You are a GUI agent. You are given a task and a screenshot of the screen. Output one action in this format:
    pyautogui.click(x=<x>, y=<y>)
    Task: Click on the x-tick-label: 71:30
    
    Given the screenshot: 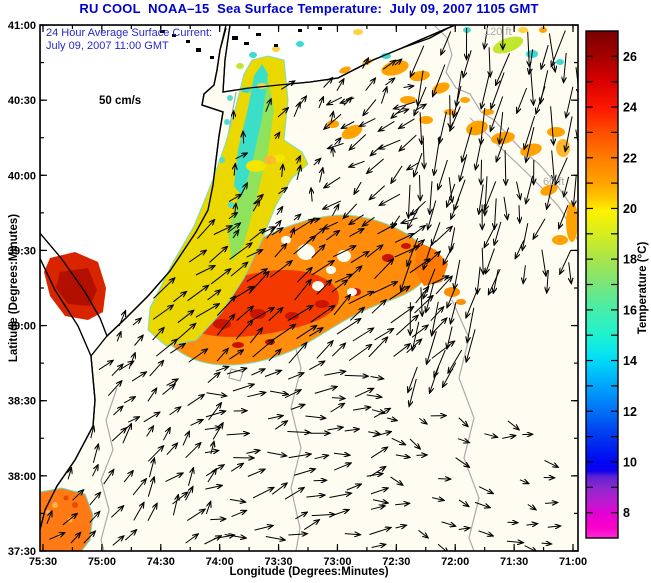 What is the action you would take?
    pyautogui.click(x=514, y=562)
    